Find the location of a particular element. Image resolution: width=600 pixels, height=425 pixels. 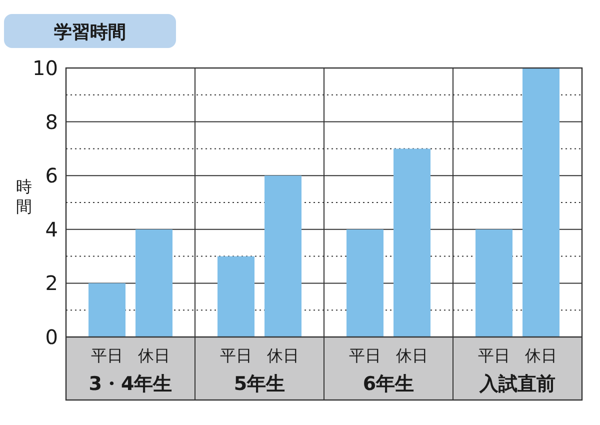

y-tick-label: 6 is located at coordinates (51, 176).